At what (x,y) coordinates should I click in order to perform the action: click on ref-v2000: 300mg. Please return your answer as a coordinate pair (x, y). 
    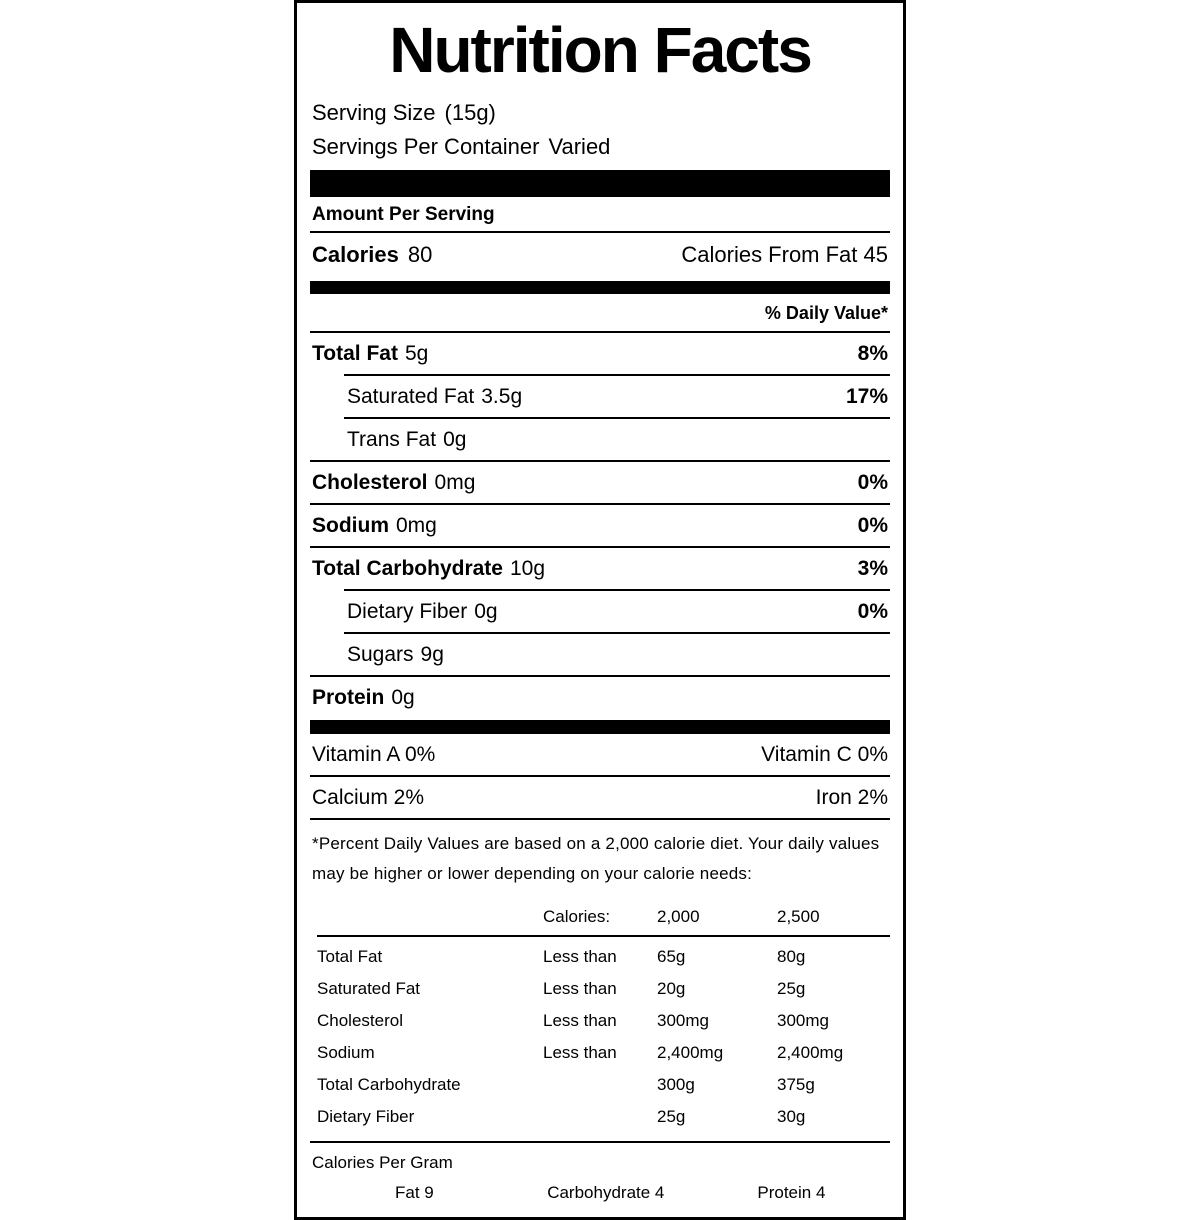
    Looking at the image, I should click on (683, 1021).